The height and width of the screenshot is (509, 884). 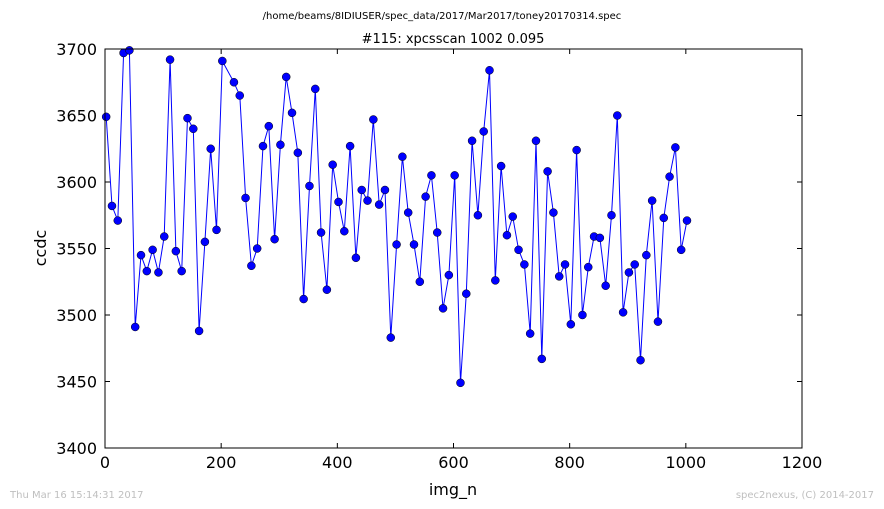 What do you see at coordinates (802, 462) in the screenshot?
I see `x-tick-label: 1200` at bounding box center [802, 462].